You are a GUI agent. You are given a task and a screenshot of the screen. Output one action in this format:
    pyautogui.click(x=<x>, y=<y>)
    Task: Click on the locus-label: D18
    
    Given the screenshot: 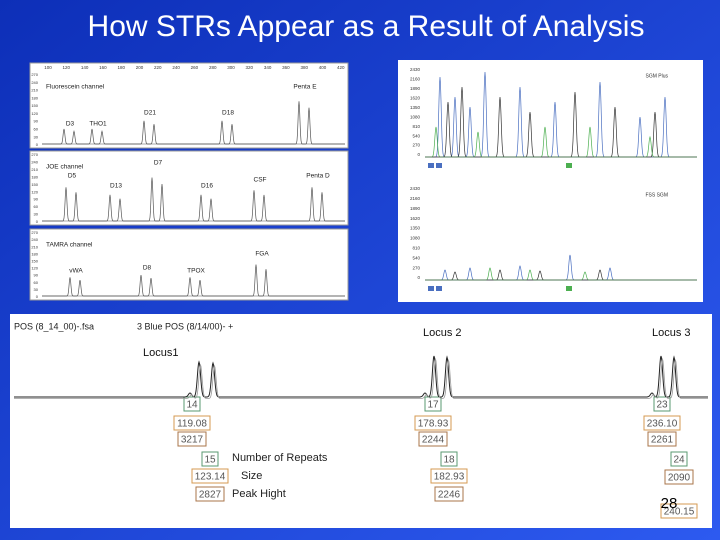 What is the action you would take?
    pyautogui.click(x=228, y=113)
    